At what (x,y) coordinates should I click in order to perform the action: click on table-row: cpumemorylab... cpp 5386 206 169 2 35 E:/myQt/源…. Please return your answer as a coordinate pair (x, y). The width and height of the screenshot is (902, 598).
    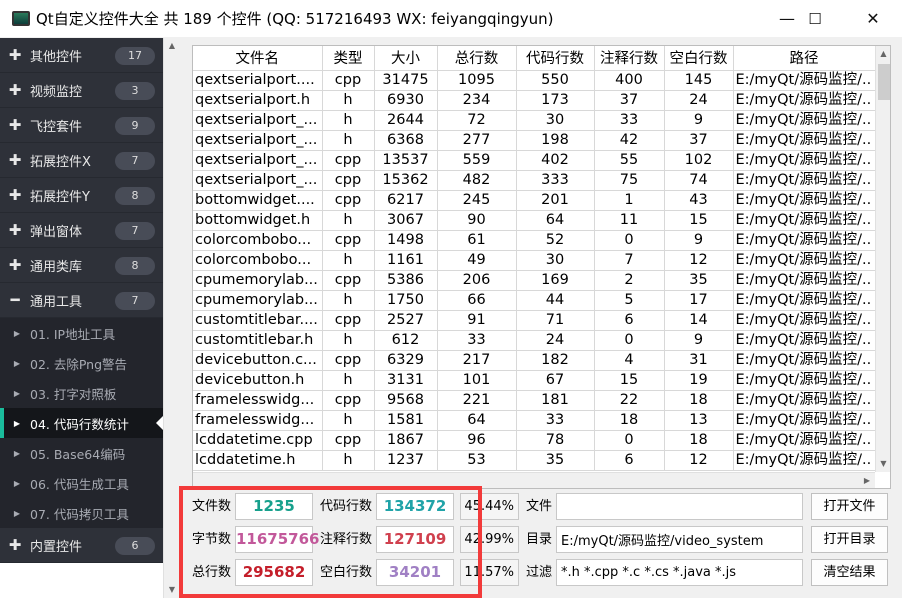
    Looking at the image, I should click on (534, 280).